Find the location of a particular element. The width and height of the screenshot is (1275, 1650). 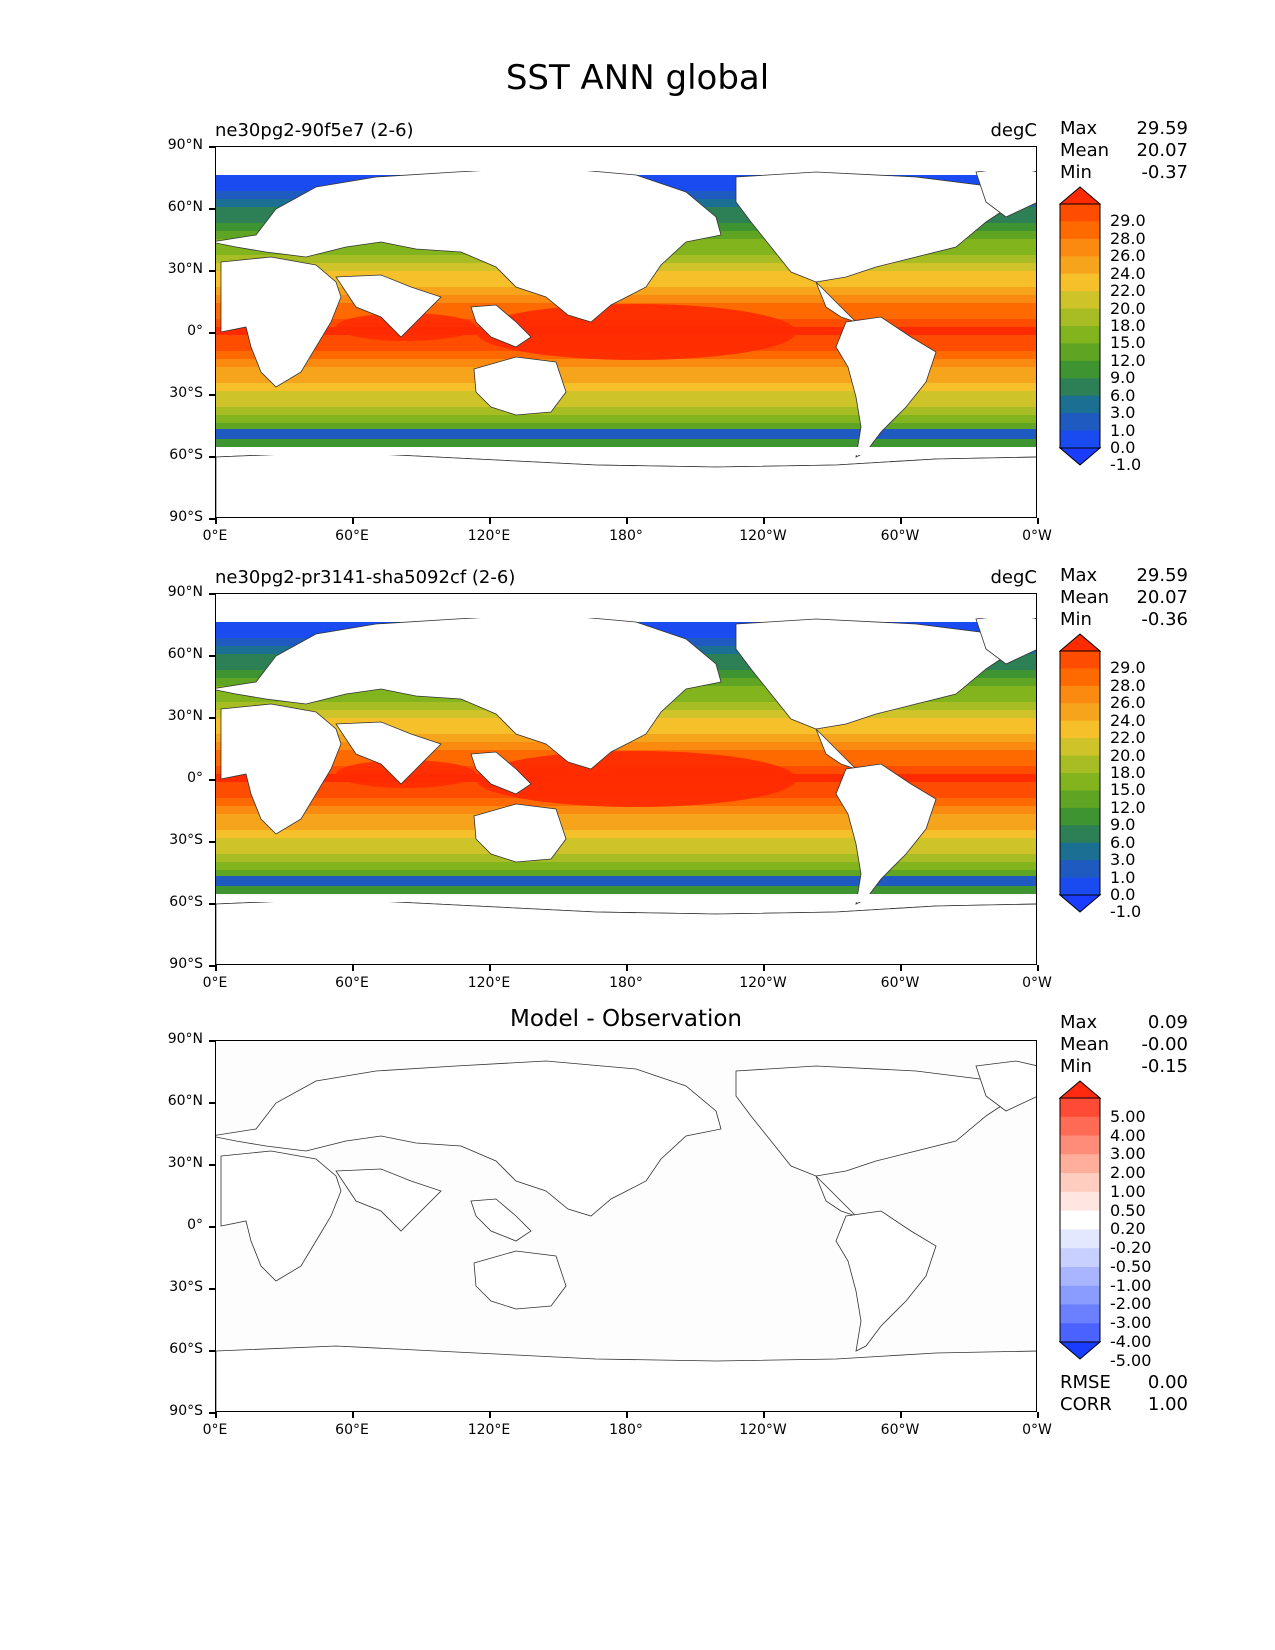

stat-key: CORR is located at coordinates (1086, 1404).